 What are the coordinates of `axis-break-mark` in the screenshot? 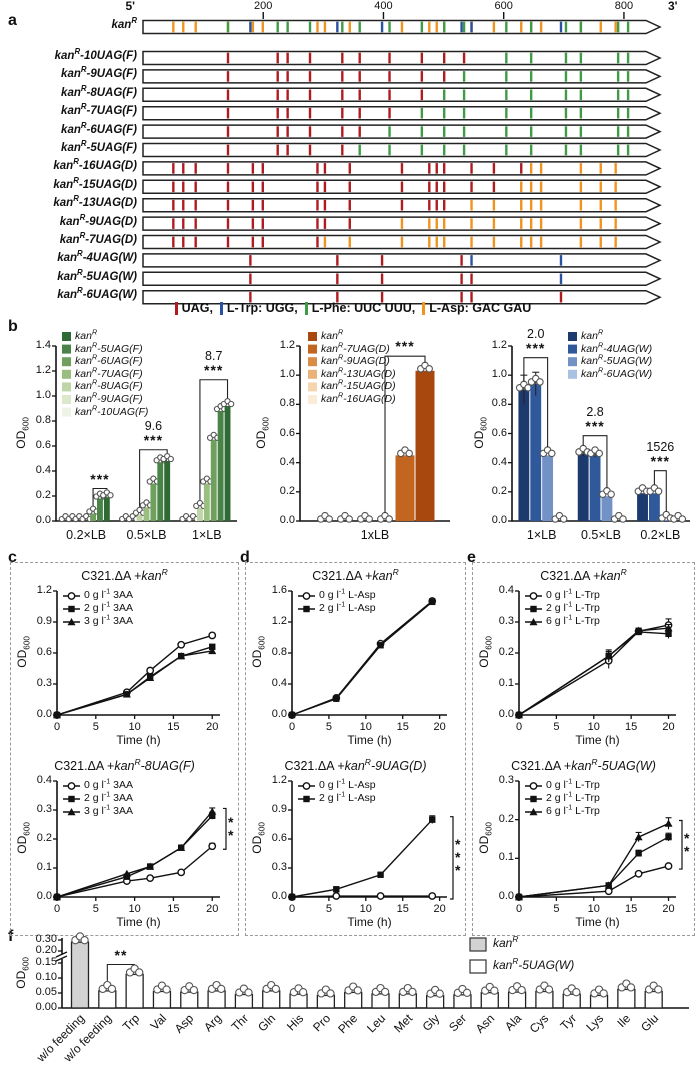 It's located at (61, 958).